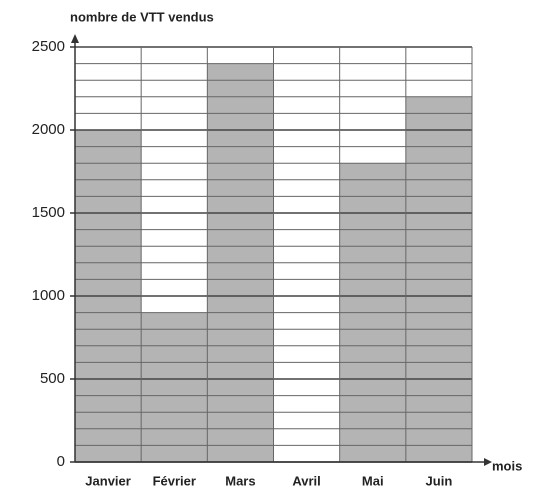  Describe the element at coordinates (306, 480) in the screenshot. I see `x-tick-label: Avril` at that location.